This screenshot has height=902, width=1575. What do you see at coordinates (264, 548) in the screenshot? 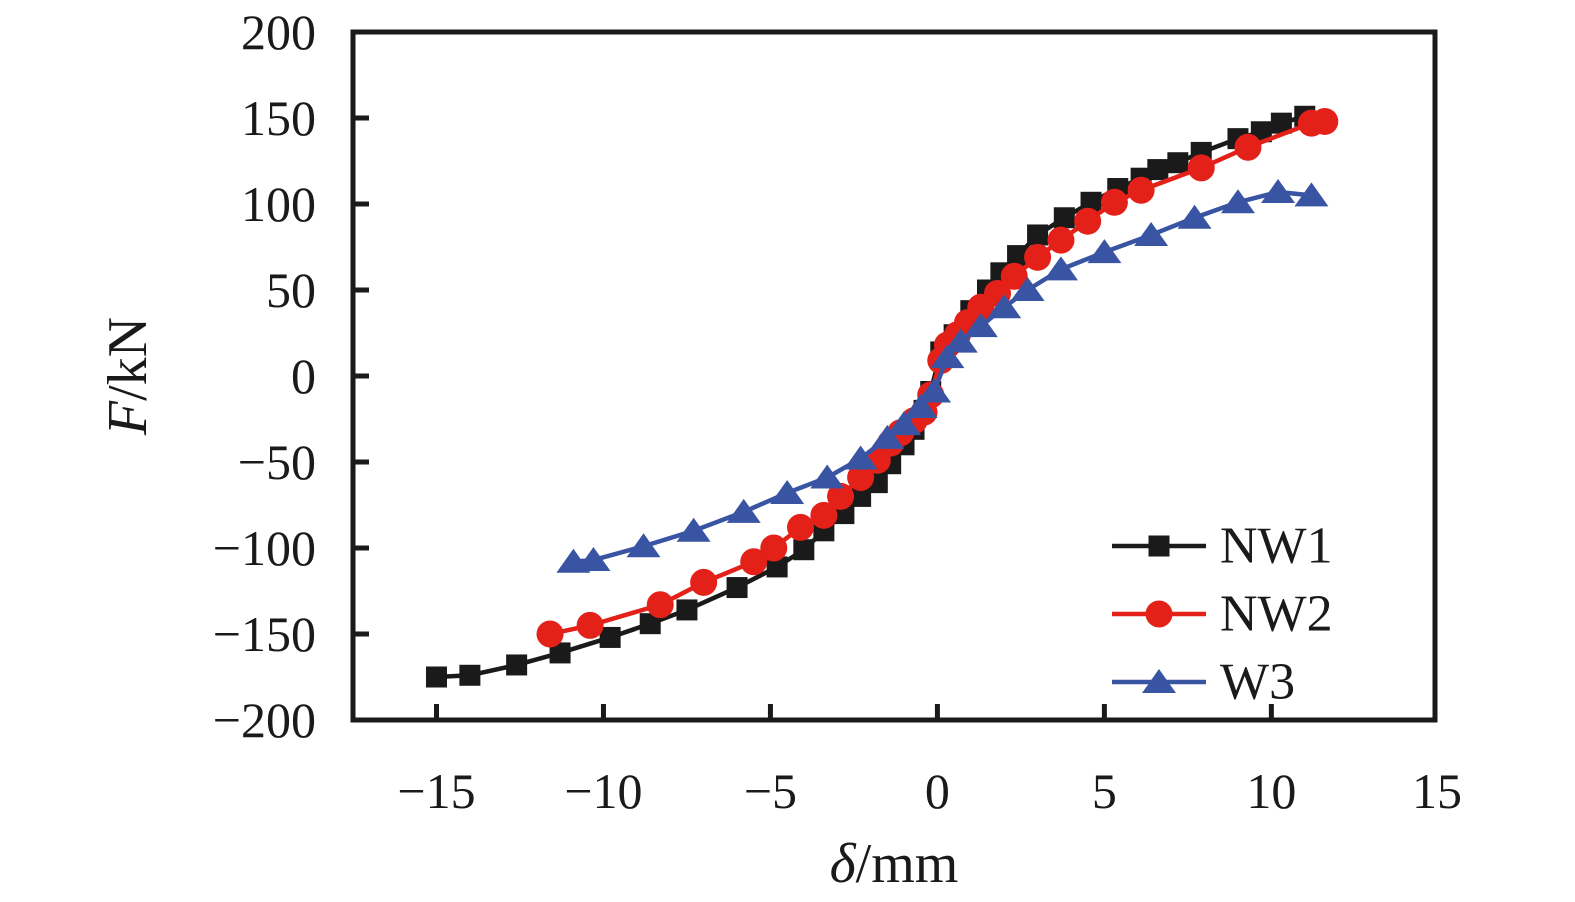
I see `y-tick-label: −100` at bounding box center [264, 548].